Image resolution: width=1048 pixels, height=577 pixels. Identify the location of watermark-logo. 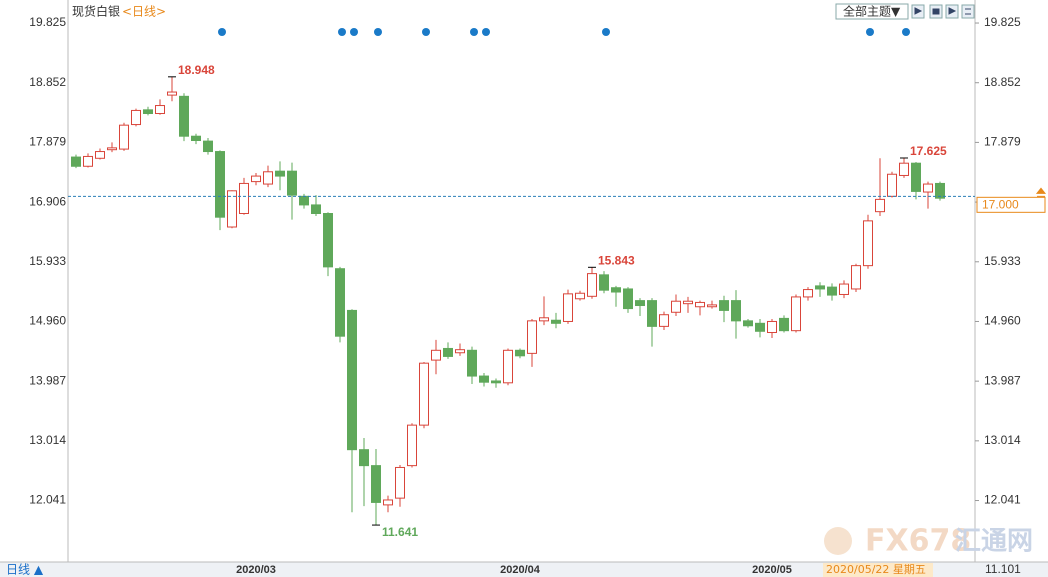
(838, 541).